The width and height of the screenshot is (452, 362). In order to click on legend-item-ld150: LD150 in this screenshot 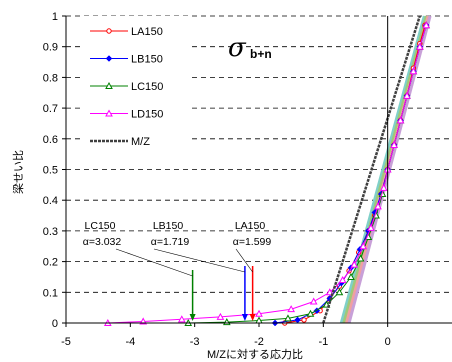, I will do `click(126, 115)`.